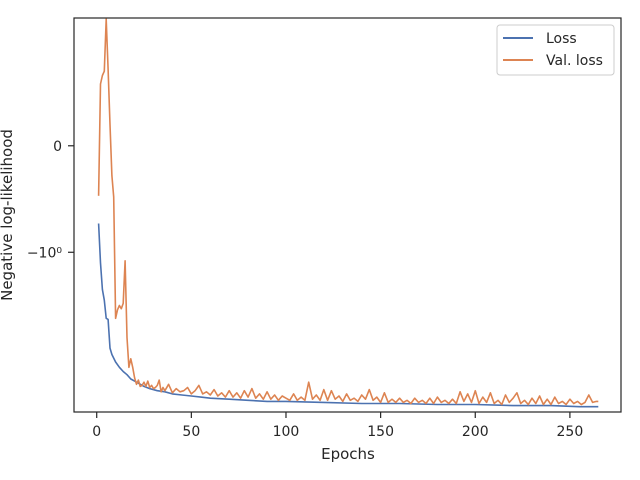  I want to click on x-tick-label: 100, so click(286, 432).